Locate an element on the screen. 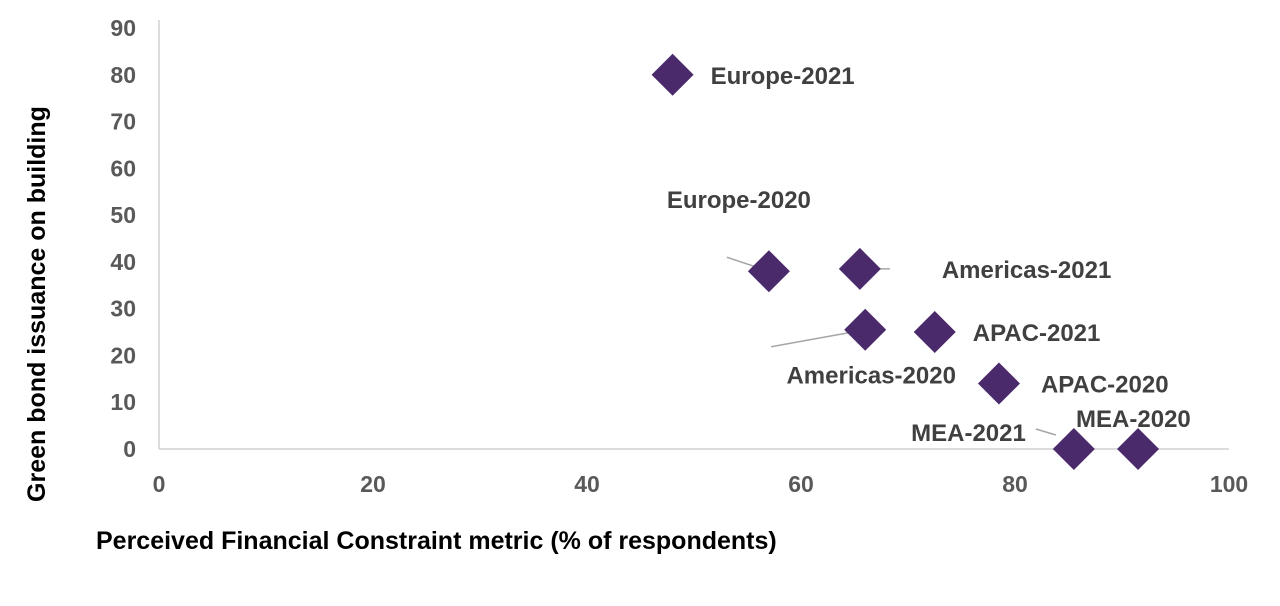  y-tick-label: 40 is located at coordinates (123, 262).